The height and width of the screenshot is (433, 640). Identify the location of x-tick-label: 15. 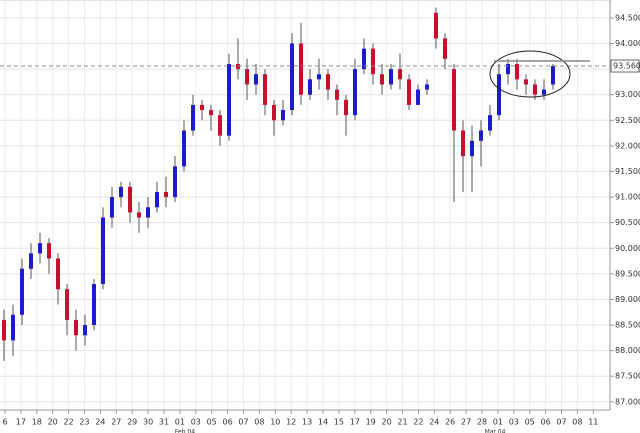
(339, 422).